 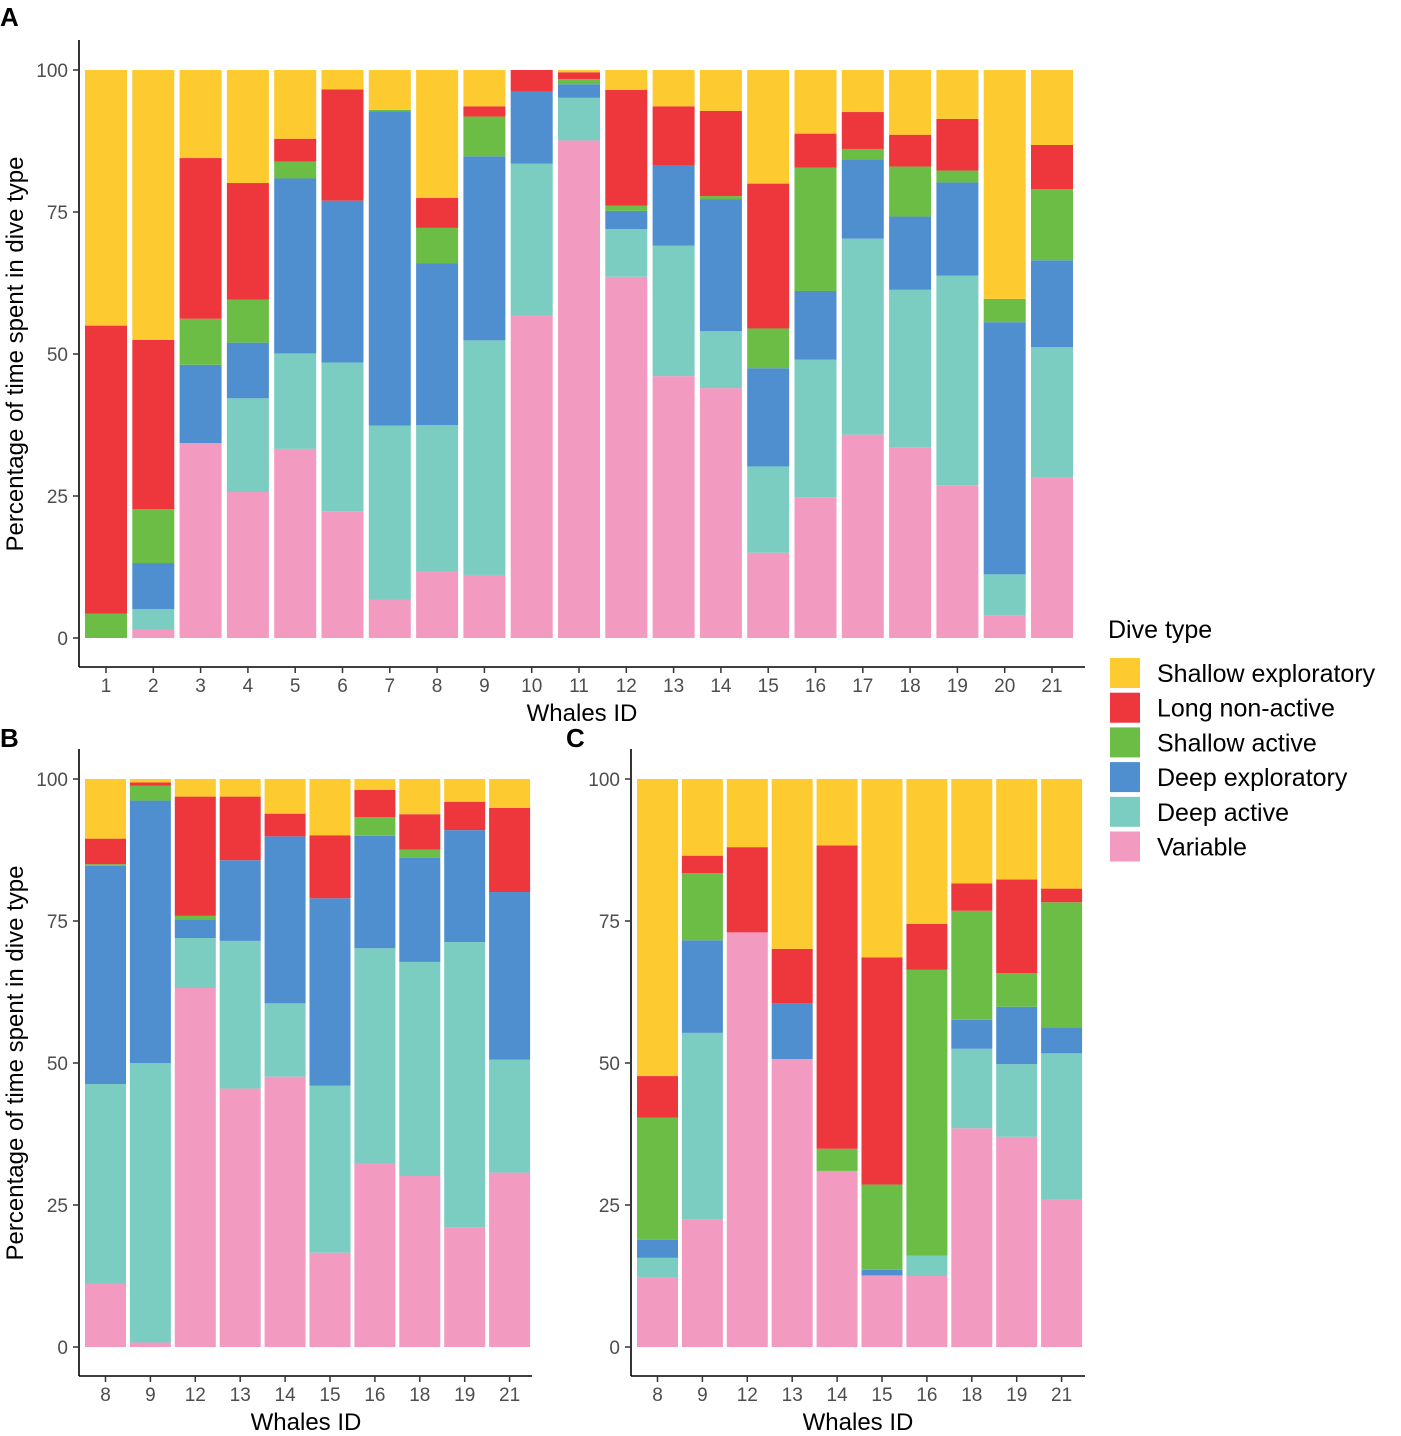 I want to click on x-tick-label-a-15: 15, so click(x=768, y=686).